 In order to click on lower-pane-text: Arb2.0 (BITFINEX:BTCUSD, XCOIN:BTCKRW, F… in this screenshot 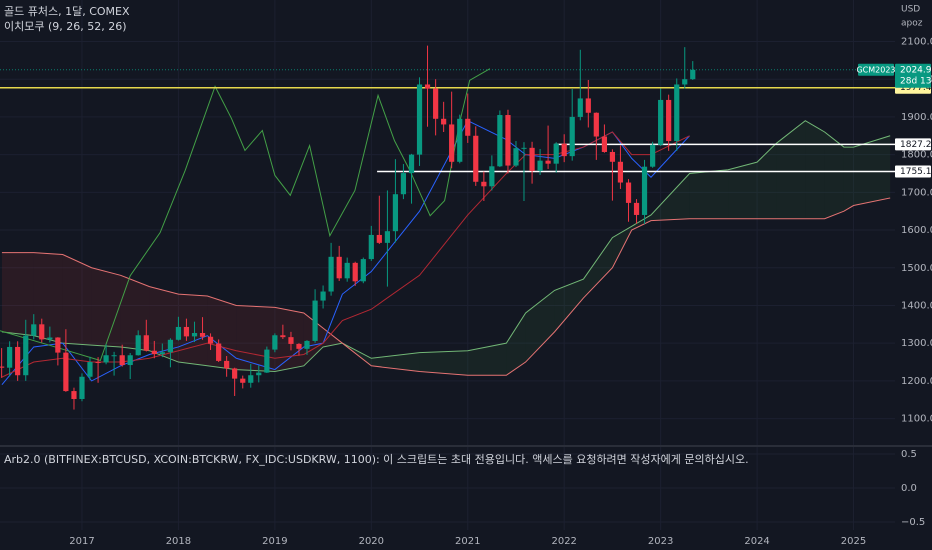, I will do `click(376, 459)`.